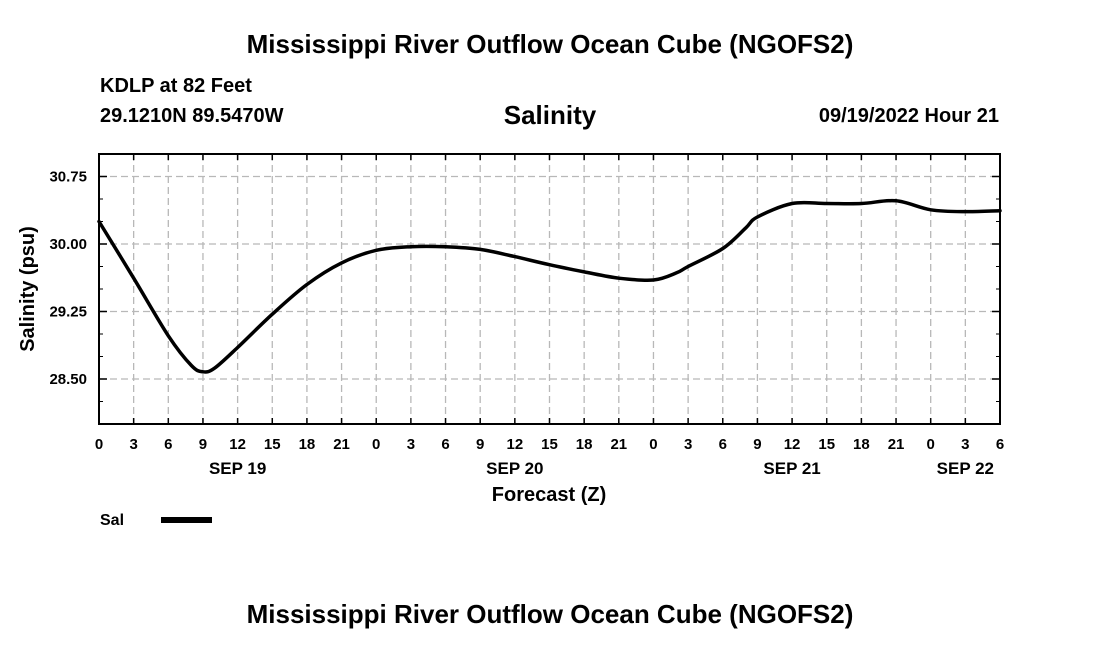  Describe the element at coordinates (237, 468) in the screenshot. I see `date-label: SEP 19` at that location.